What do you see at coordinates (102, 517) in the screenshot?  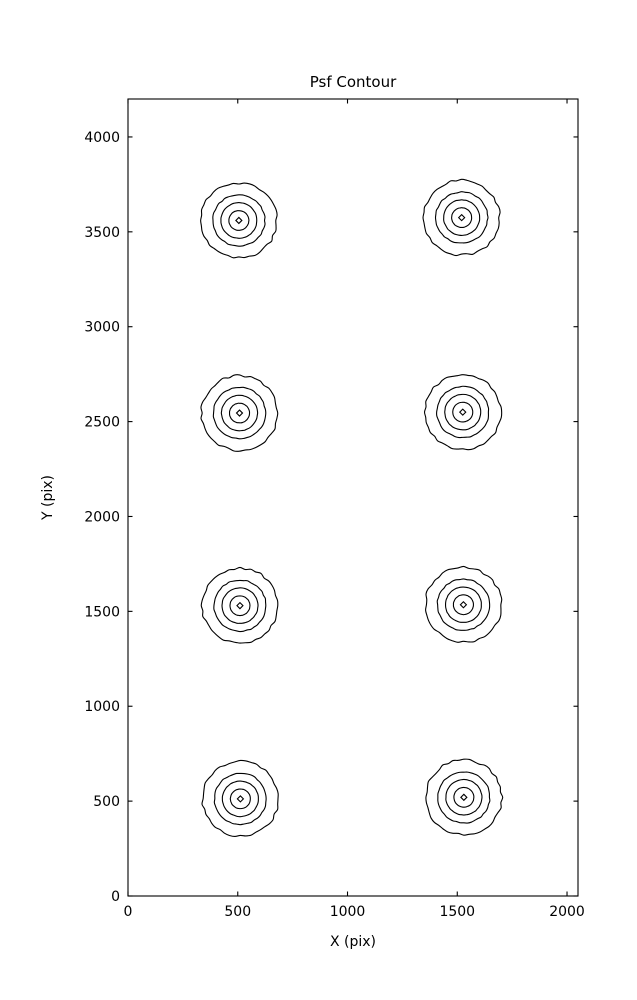 I see `y-tick-label: 2000` at bounding box center [102, 517].